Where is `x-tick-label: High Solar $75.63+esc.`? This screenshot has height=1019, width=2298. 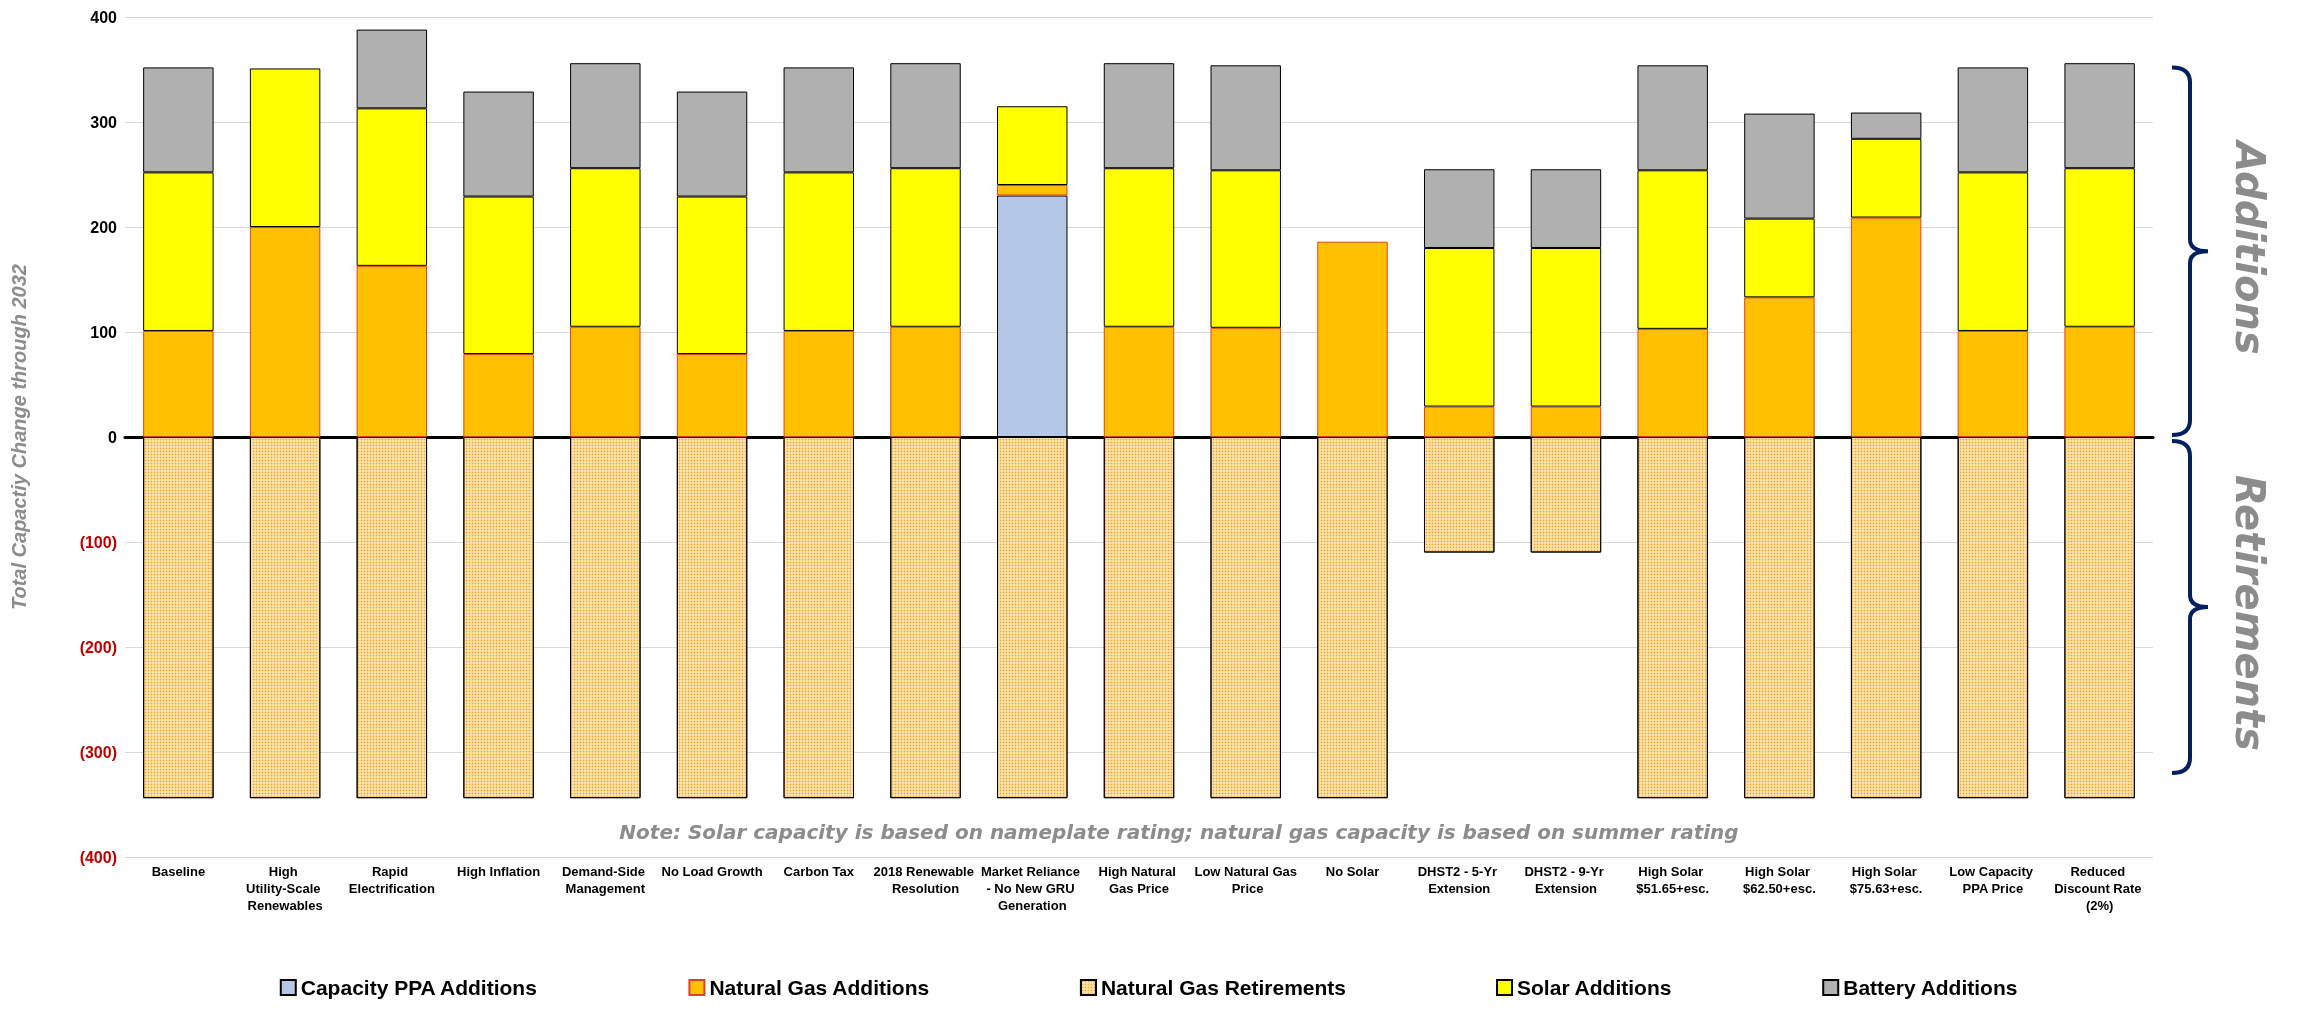 x-tick-label: High Solar $75.63+esc. is located at coordinates (1886, 880).